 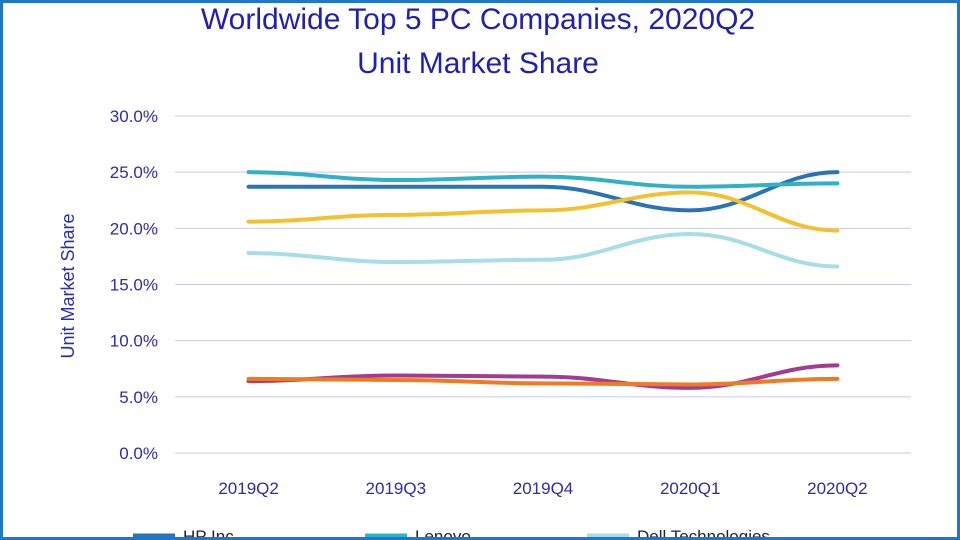 I want to click on x-ticks: 2019Q2 2019Q3 2019Q4 2020Q1 2020Q2, so click(x=542, y=488).